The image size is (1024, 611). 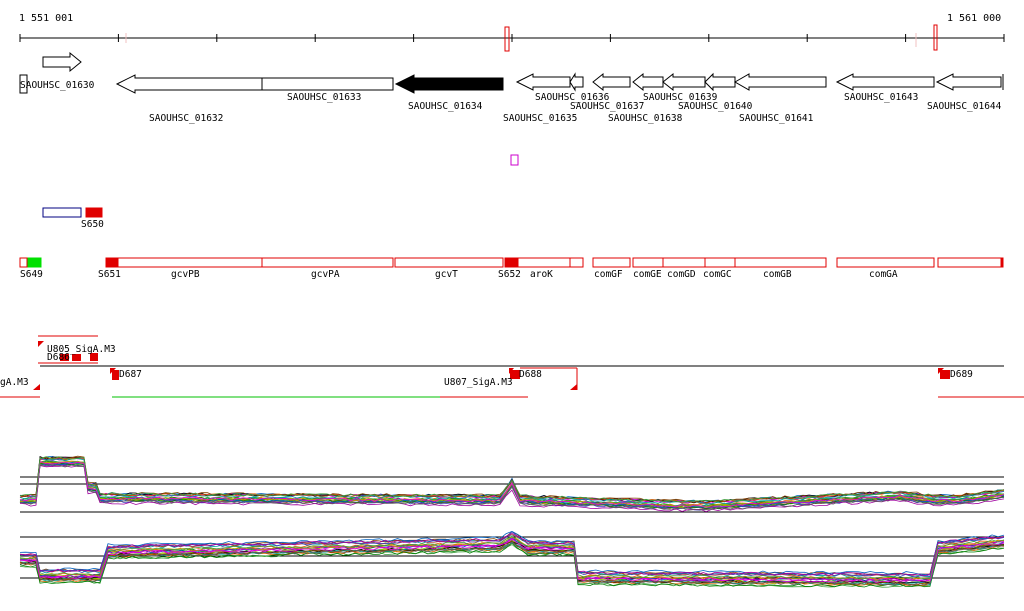 I want to click on feature-label: U805_SigA.M3, so click(x=81, y=349).